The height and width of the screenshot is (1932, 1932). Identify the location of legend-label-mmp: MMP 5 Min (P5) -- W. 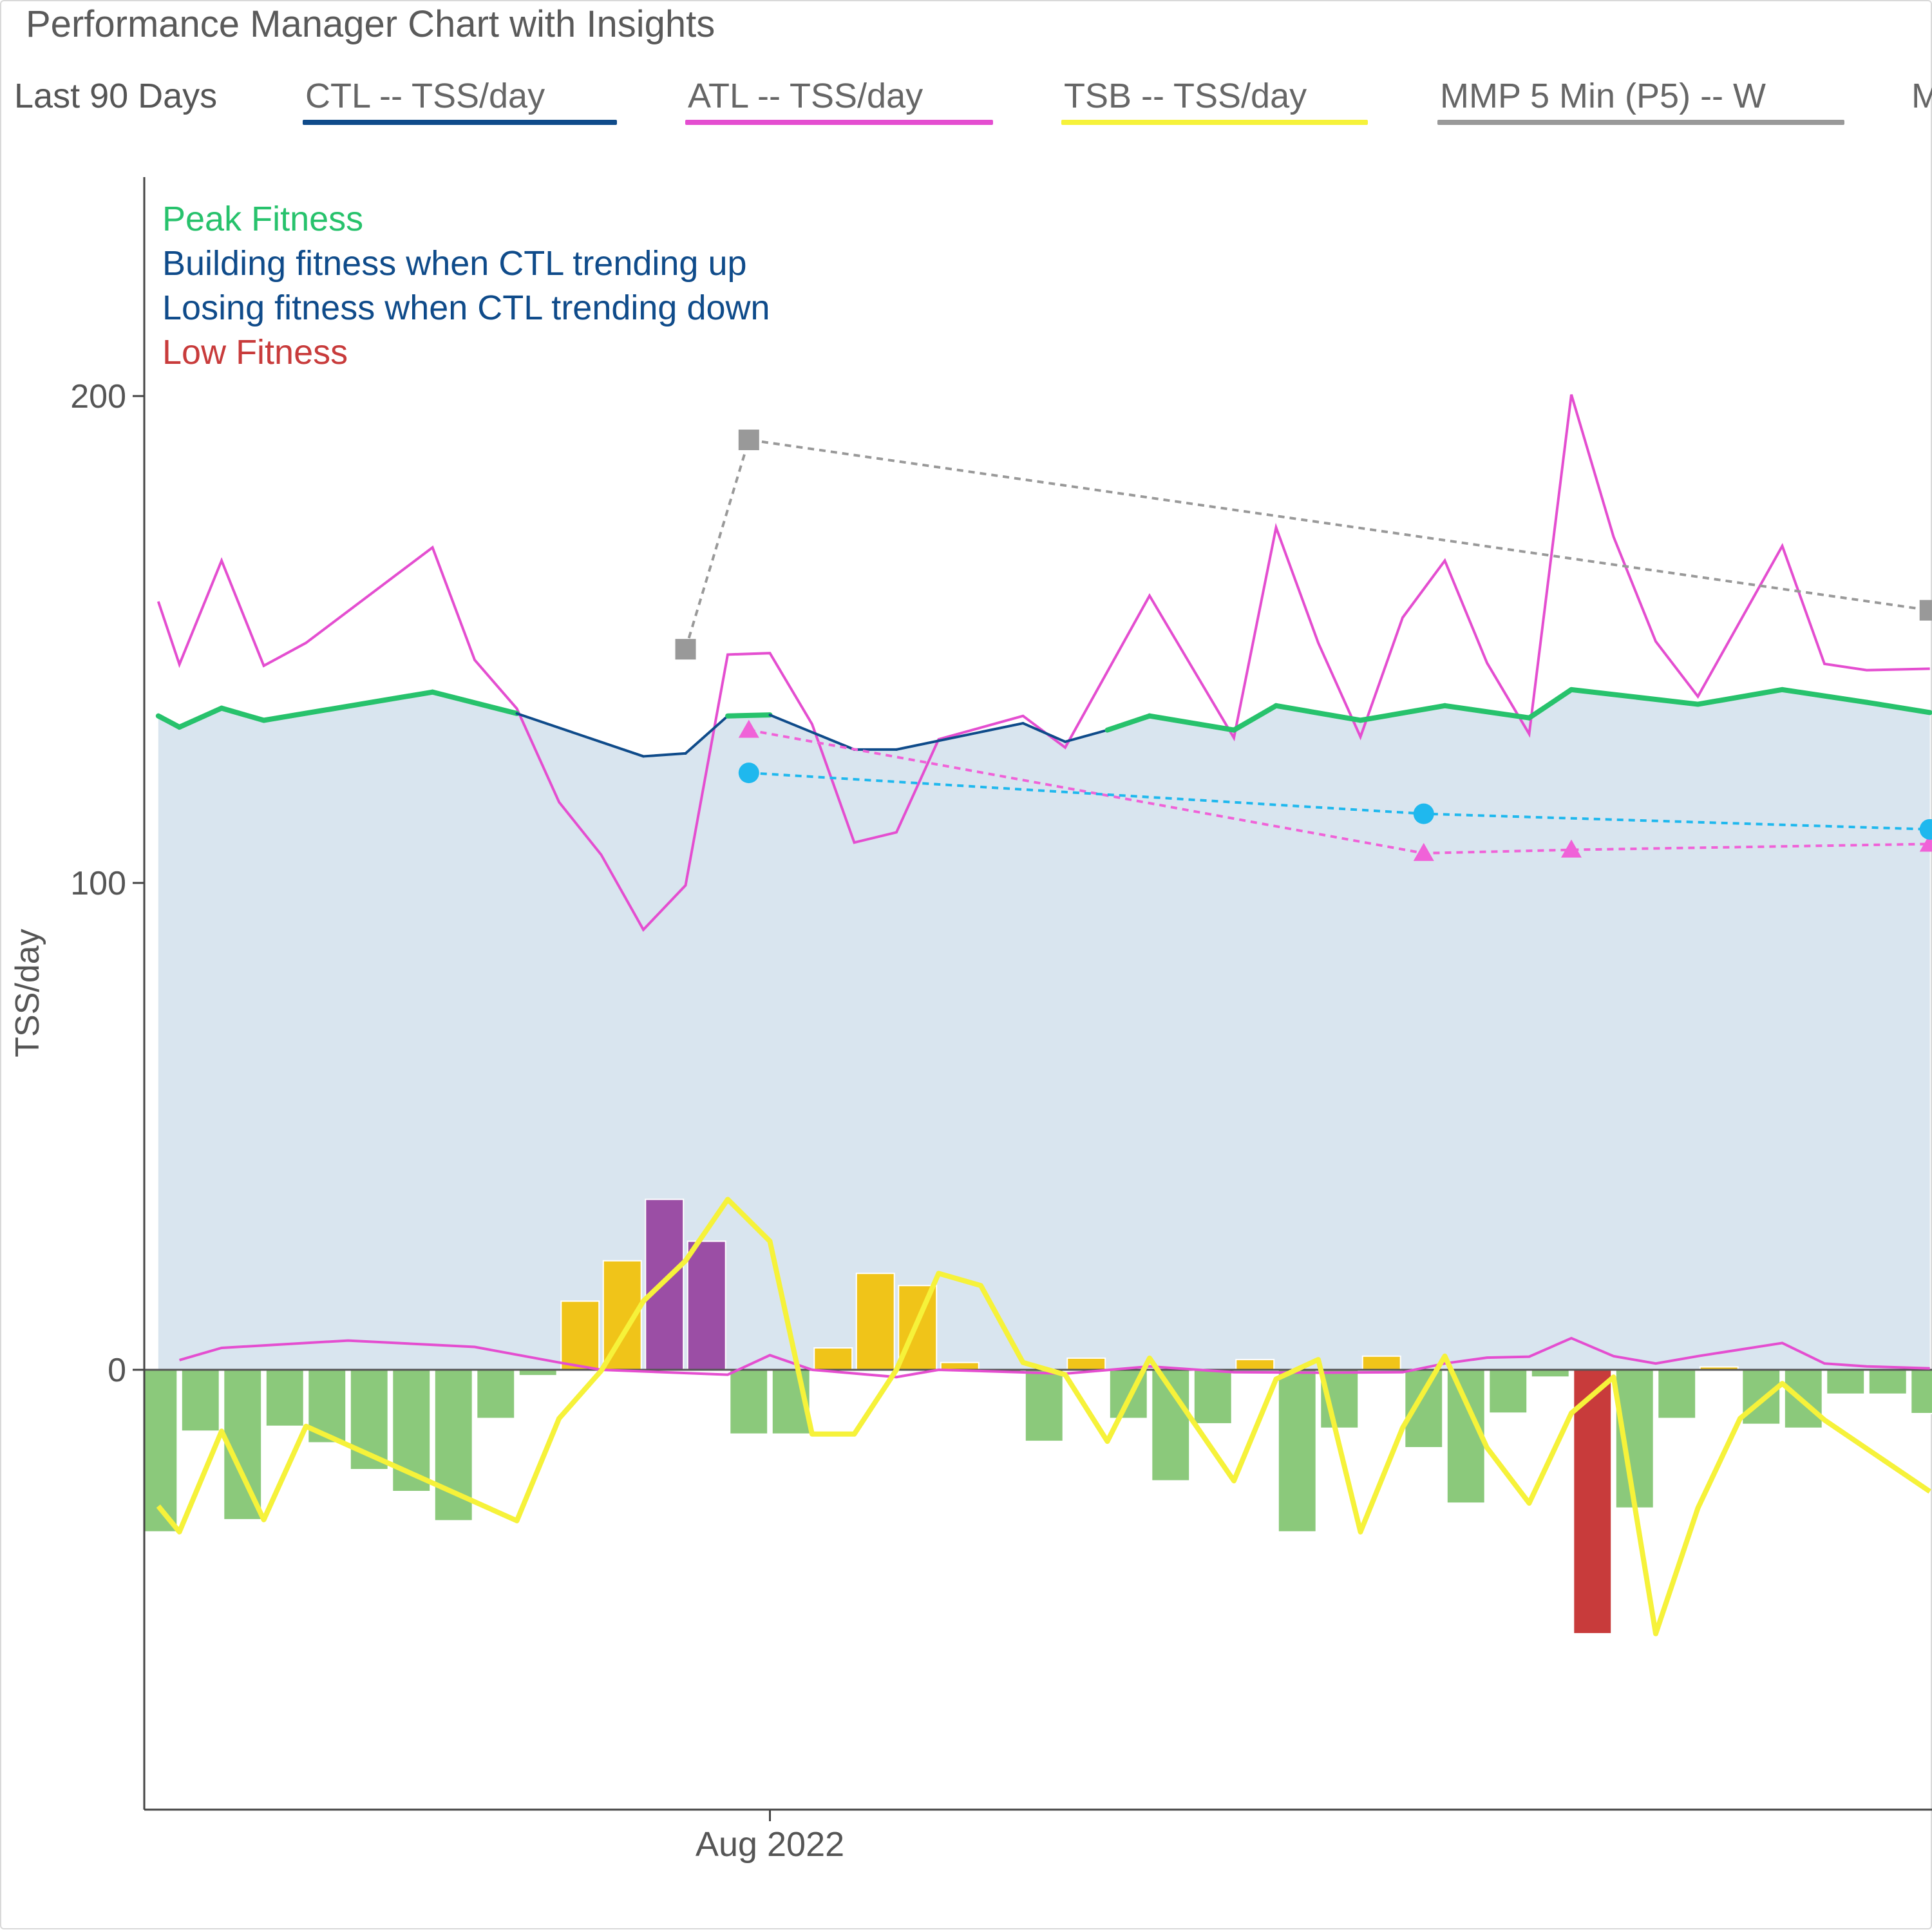
(1603, 96).